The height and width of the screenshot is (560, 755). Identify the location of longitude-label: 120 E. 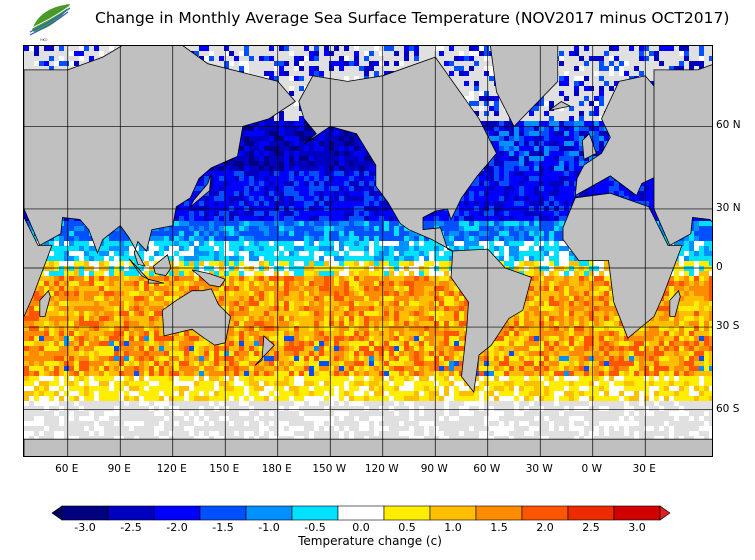
(171, 469).